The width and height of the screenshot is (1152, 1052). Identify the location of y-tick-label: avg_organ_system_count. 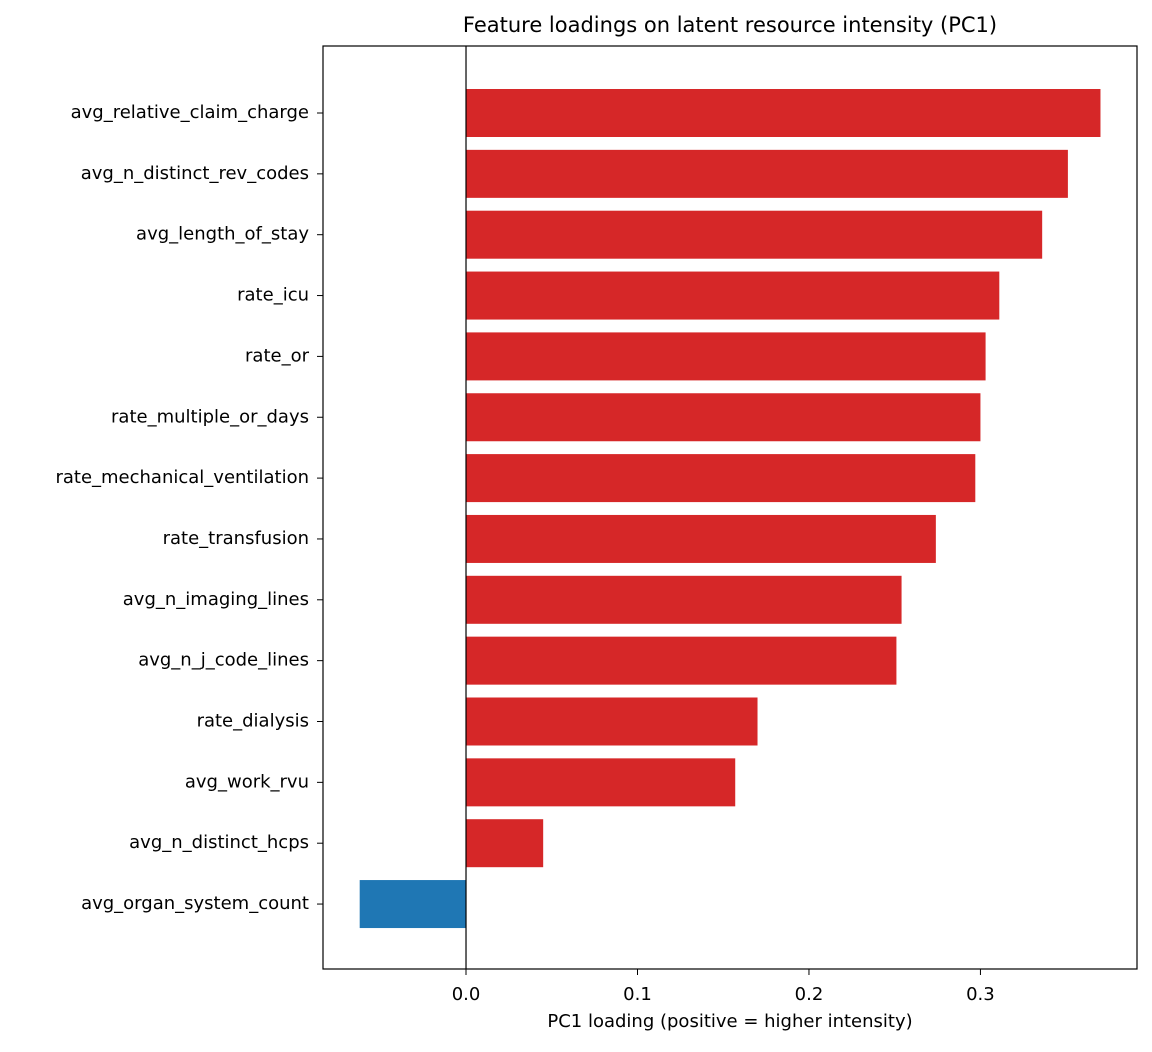
(195, 903).